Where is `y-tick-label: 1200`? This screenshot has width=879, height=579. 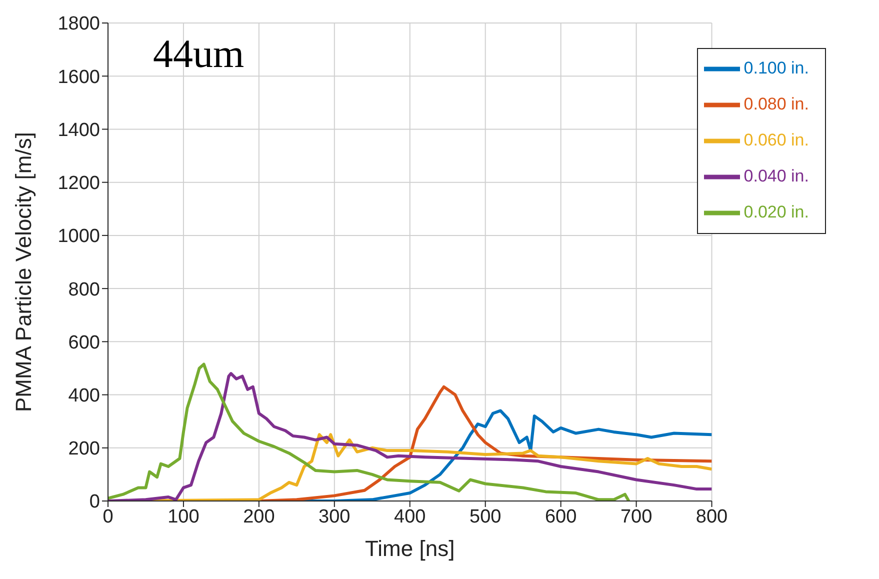
y-tick-label: 1200 is located at coordinates (79, 183).